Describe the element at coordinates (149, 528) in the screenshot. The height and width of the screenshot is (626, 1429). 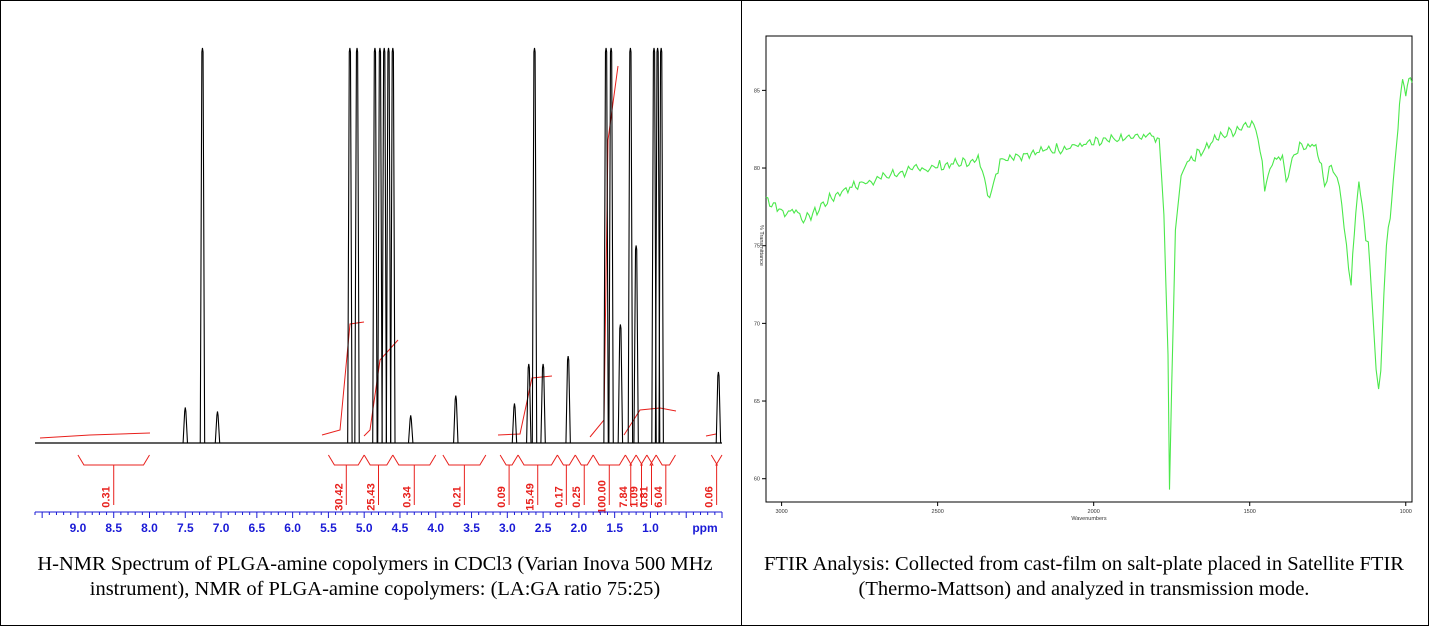
I see `nmr-tick-label: 8.0` at that location.